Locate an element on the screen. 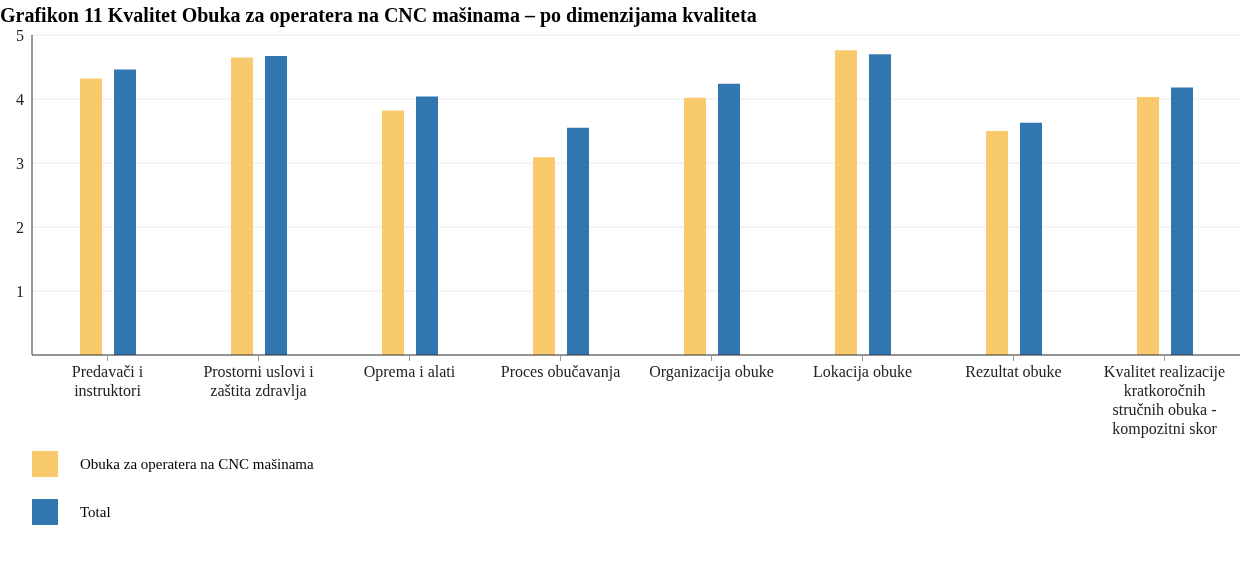 This screenshot has width=1248, height=564. x-tick-label: Oprema i alati is located at coordinates (409, 372).